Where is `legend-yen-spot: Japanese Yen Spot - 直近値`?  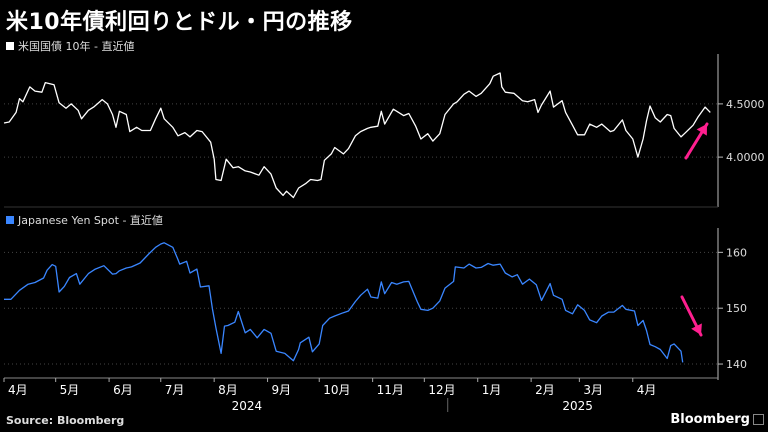 legend-yen-spot: Japanese Yen Spot - 直近値 is located at coordinates (84, 220).